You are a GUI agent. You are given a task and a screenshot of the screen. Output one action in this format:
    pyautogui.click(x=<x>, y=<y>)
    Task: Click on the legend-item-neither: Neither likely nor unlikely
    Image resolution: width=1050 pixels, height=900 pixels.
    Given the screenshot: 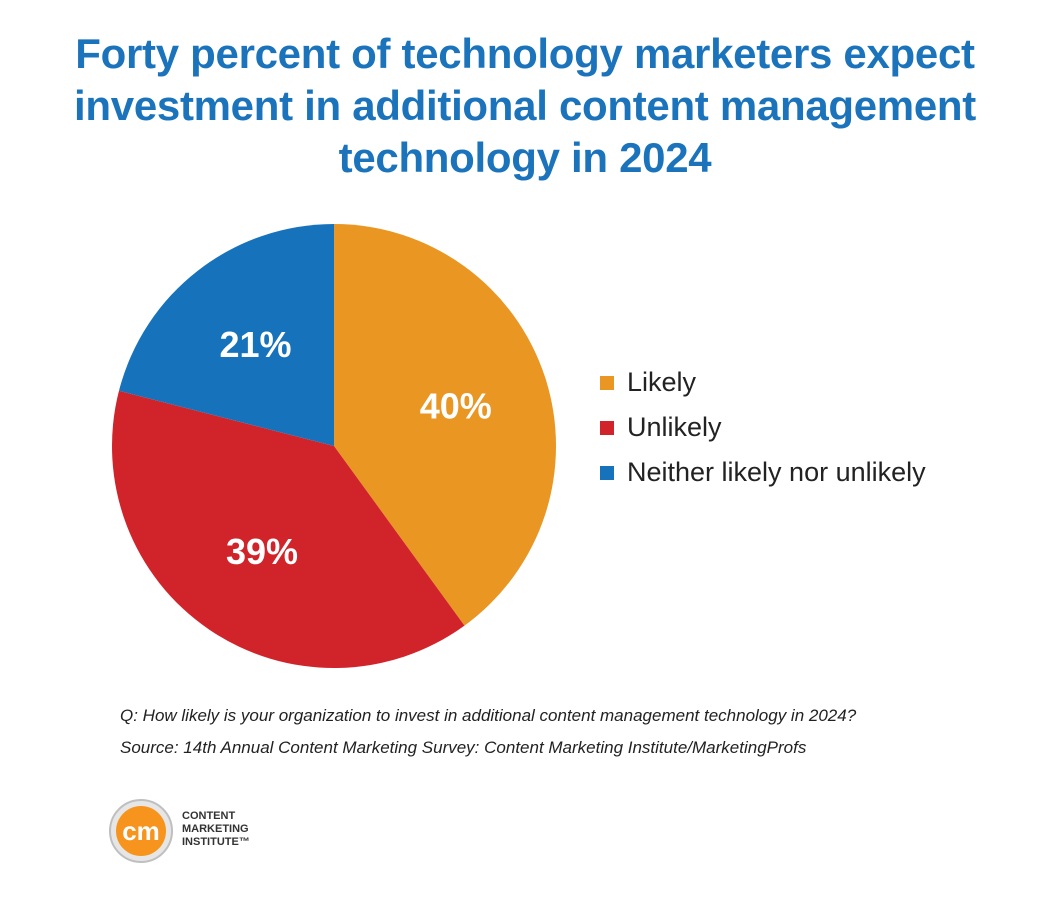 What is the action you would take?
    pyautogui.click(x=763, y=472)
    